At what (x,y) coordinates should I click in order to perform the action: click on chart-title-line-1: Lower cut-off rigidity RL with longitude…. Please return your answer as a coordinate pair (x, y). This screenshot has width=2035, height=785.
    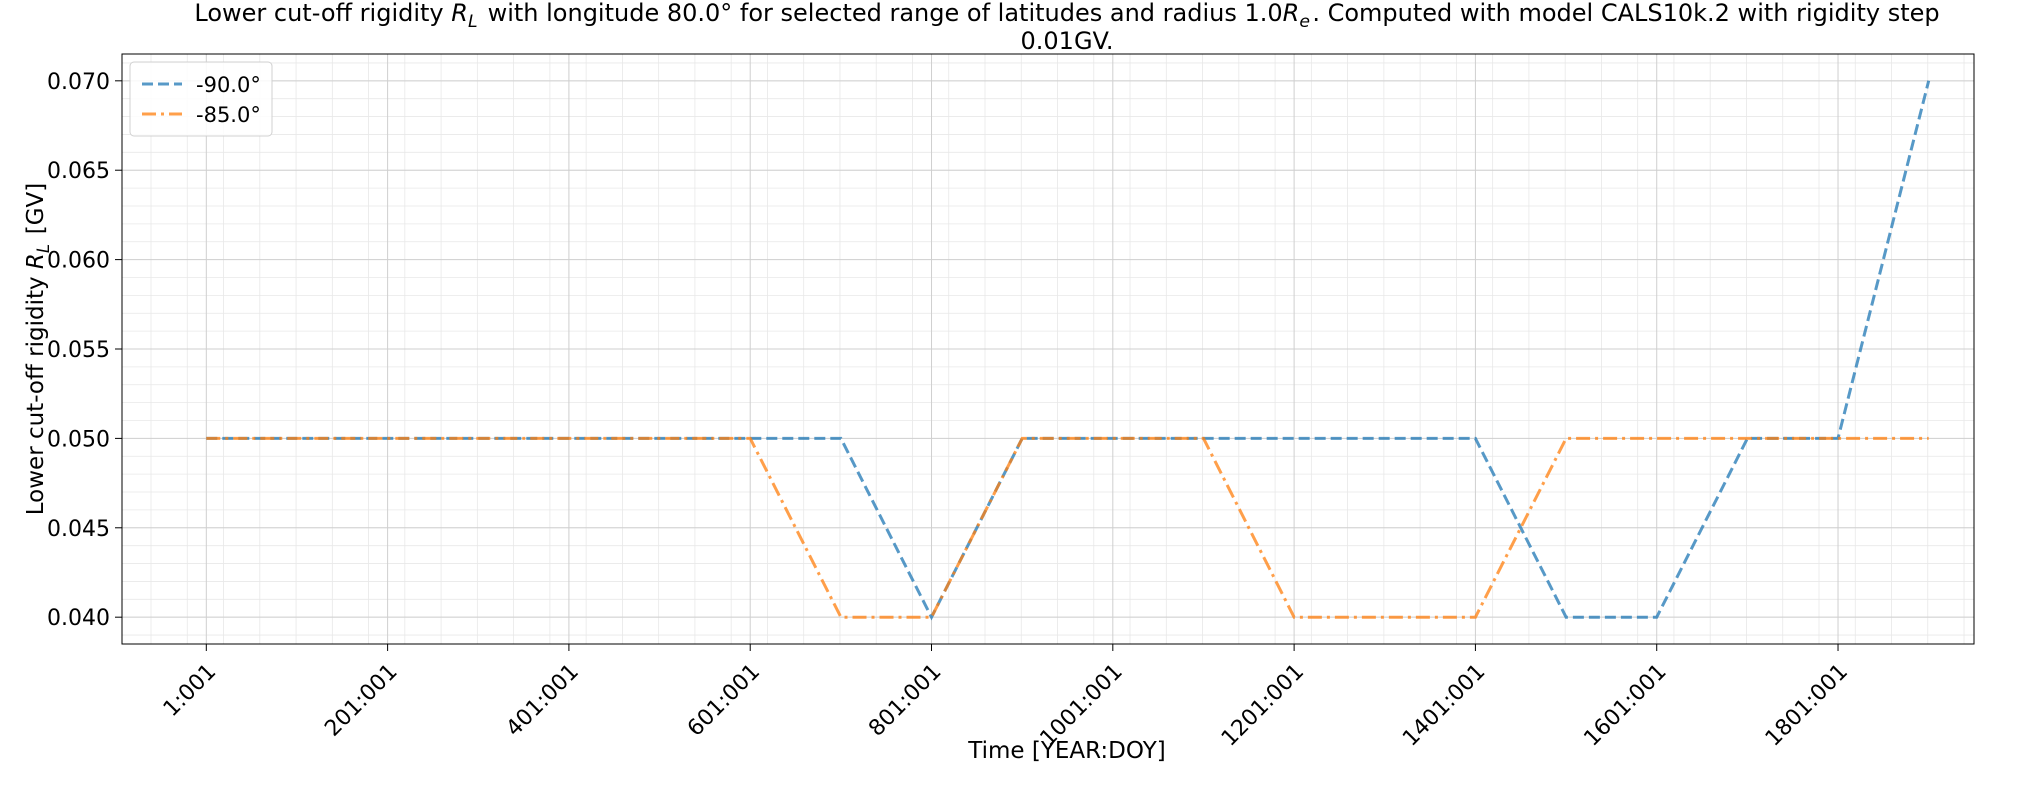
    Looking at the image, I should click on (1066, 16).